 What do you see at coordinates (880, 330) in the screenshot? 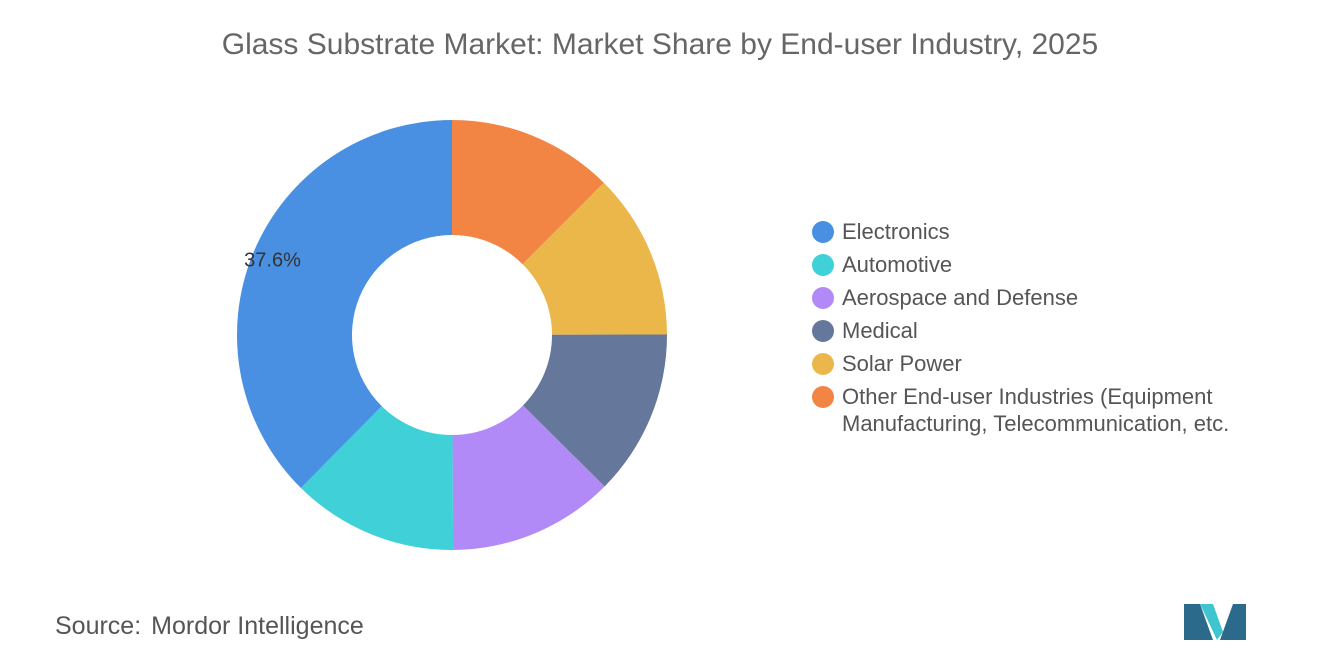
I see `legend-label: Medical` at bounding box center [880, 330].